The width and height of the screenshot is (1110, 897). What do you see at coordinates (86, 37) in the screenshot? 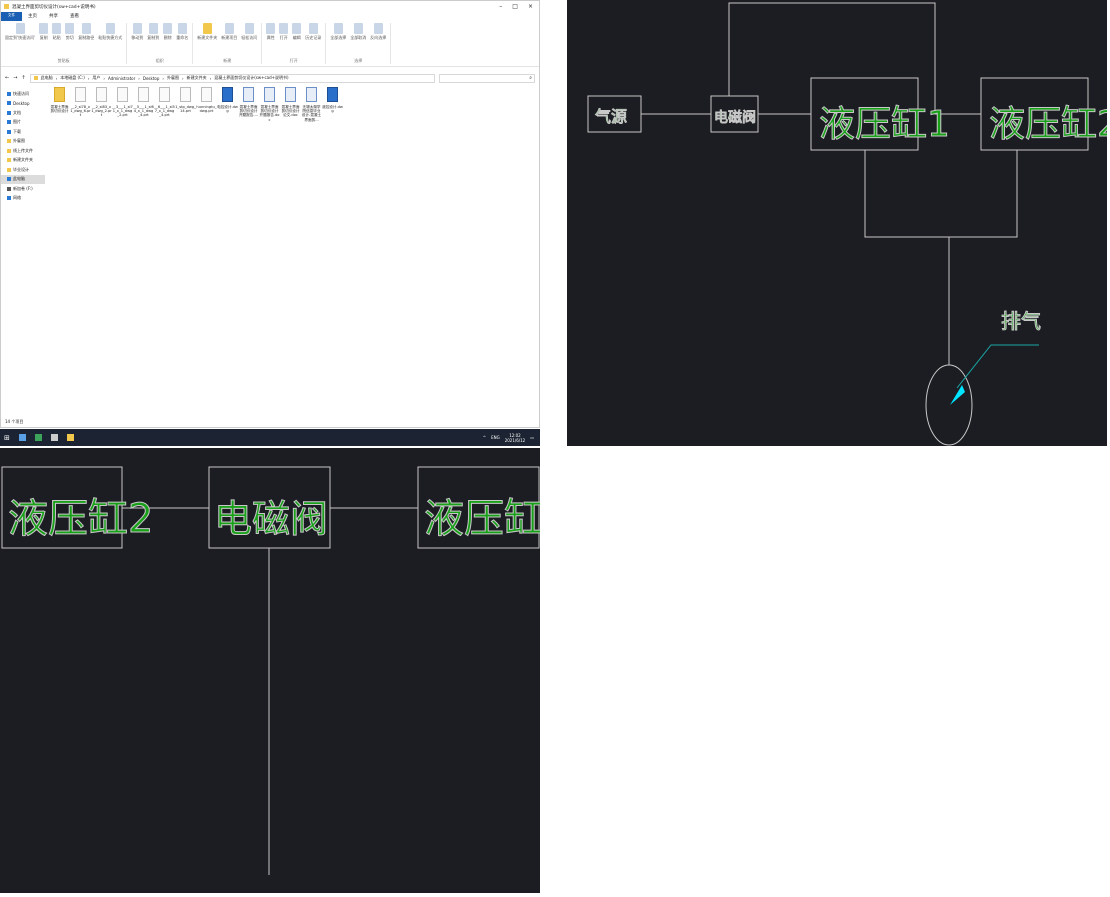
I see `ribbon-button-label: 复制路径` at bounding box center [86, 37].